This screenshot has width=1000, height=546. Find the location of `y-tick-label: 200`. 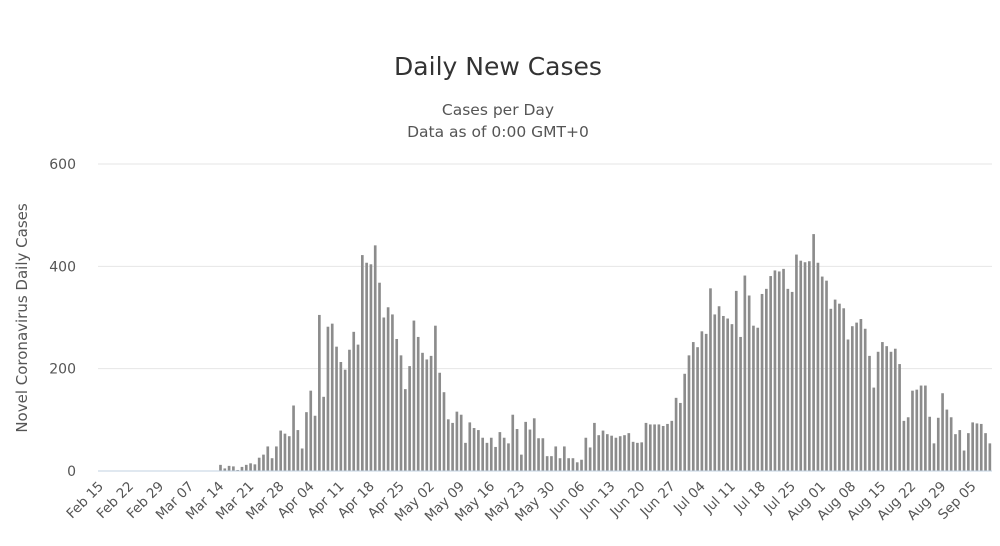

y-tick-label: 200 is located at coordinates (62, 370).